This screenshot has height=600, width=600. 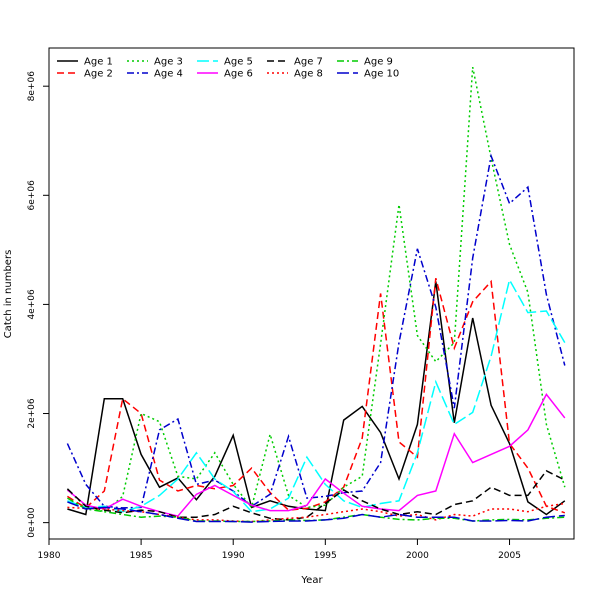 What do you see at coordinates (168, 74) in the screenshot?
I see `legend-label: Age 4` at bounding box center [168, 74].